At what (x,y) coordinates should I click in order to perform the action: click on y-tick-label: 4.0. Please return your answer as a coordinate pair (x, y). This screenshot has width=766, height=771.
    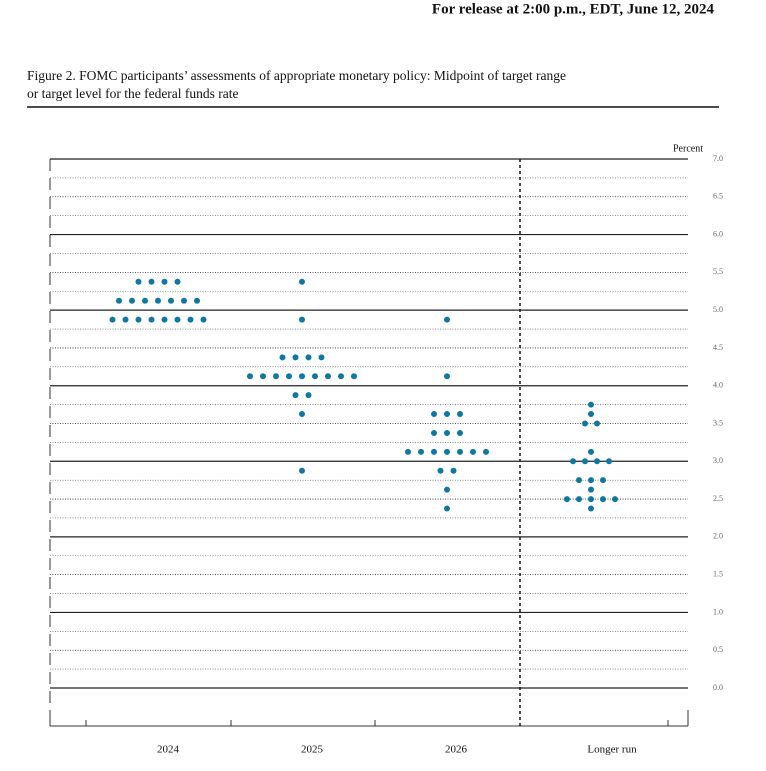
    Looking at the image, I should click on (718, 385).